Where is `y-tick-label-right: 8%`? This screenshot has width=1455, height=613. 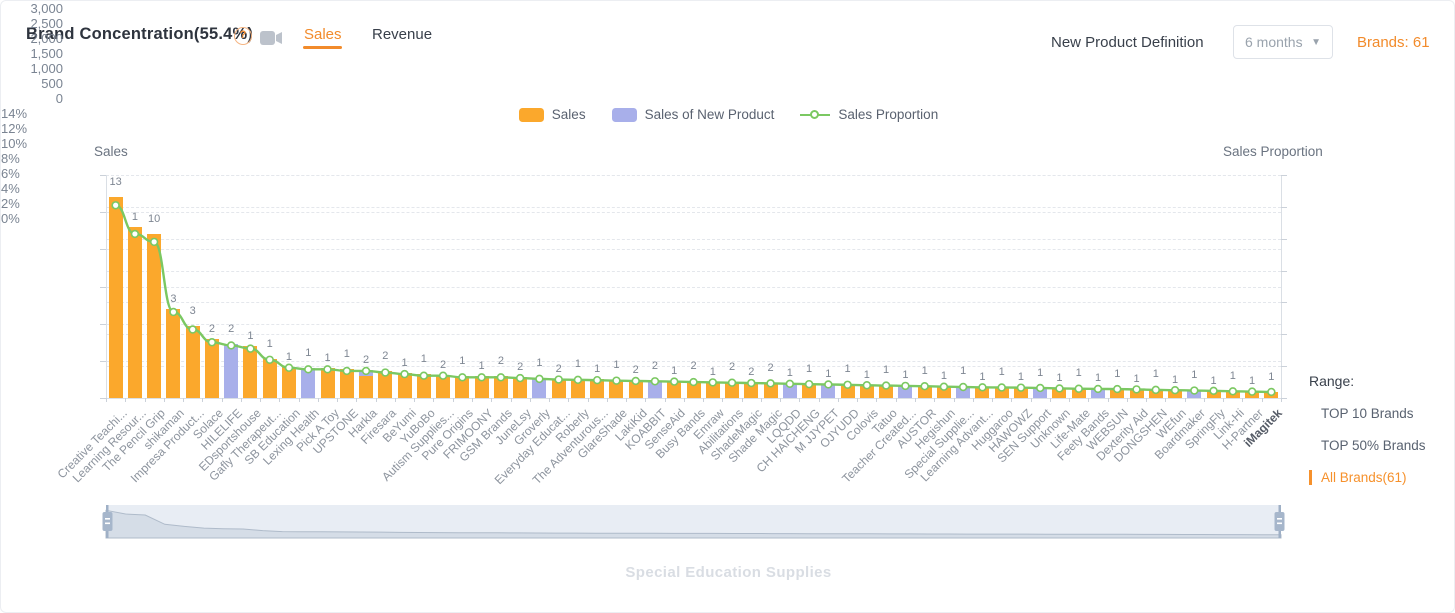 y-tick-label-right: 8% is located at coordinates (10, 158).